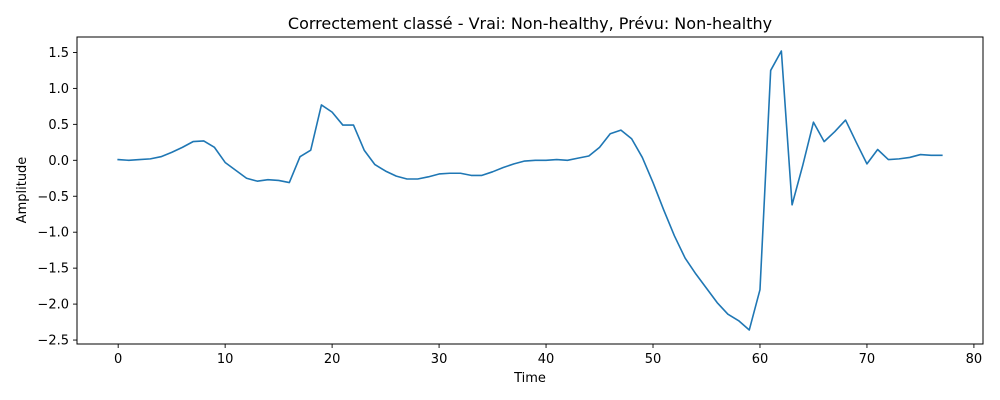 The width and height of the screenshot is (1000, 400). What do you see at coordinates (53, 305) in the screenshot?
I see `y-tick-label: −2.0` at bounding box center [53, 305].